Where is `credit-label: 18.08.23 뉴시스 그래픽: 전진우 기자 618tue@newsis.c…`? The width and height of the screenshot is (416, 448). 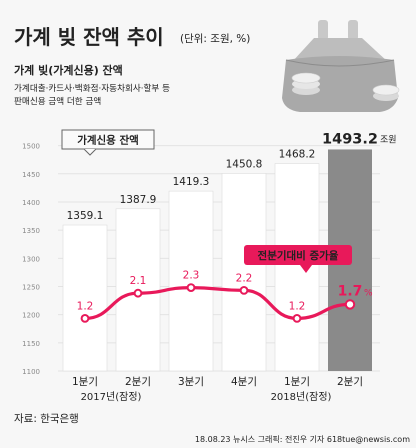 credit-label: 18.08.23 뉴시스 그래픽: 전진우 기자 618tue@newsis.c… is located at coordinates (302, 439).